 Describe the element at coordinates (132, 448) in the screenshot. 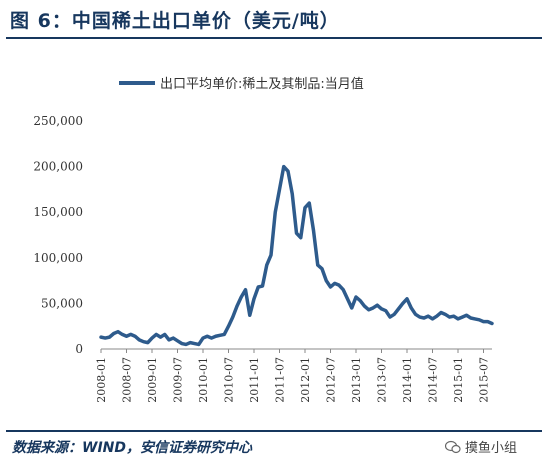

I see `source-note: 数据来源：WIND，安信证券研究中心` at that location.